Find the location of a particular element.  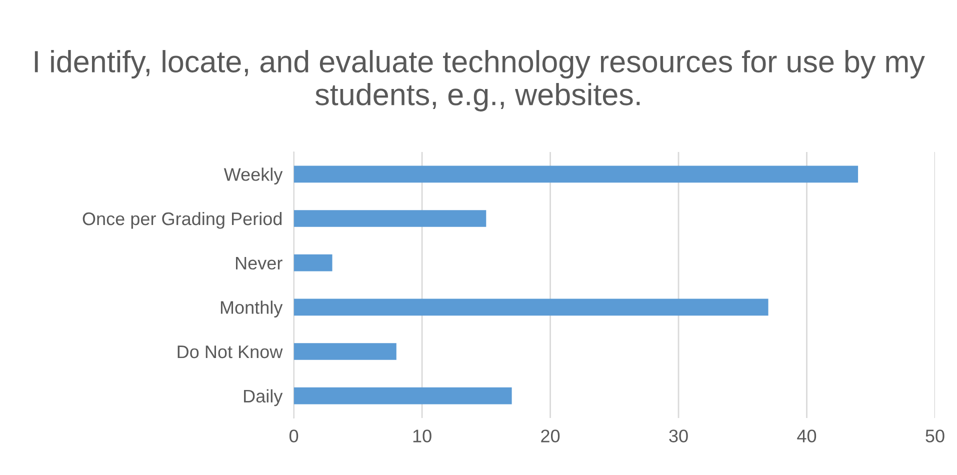

x-tick-label: 20 is located at coordinates (550, 436).